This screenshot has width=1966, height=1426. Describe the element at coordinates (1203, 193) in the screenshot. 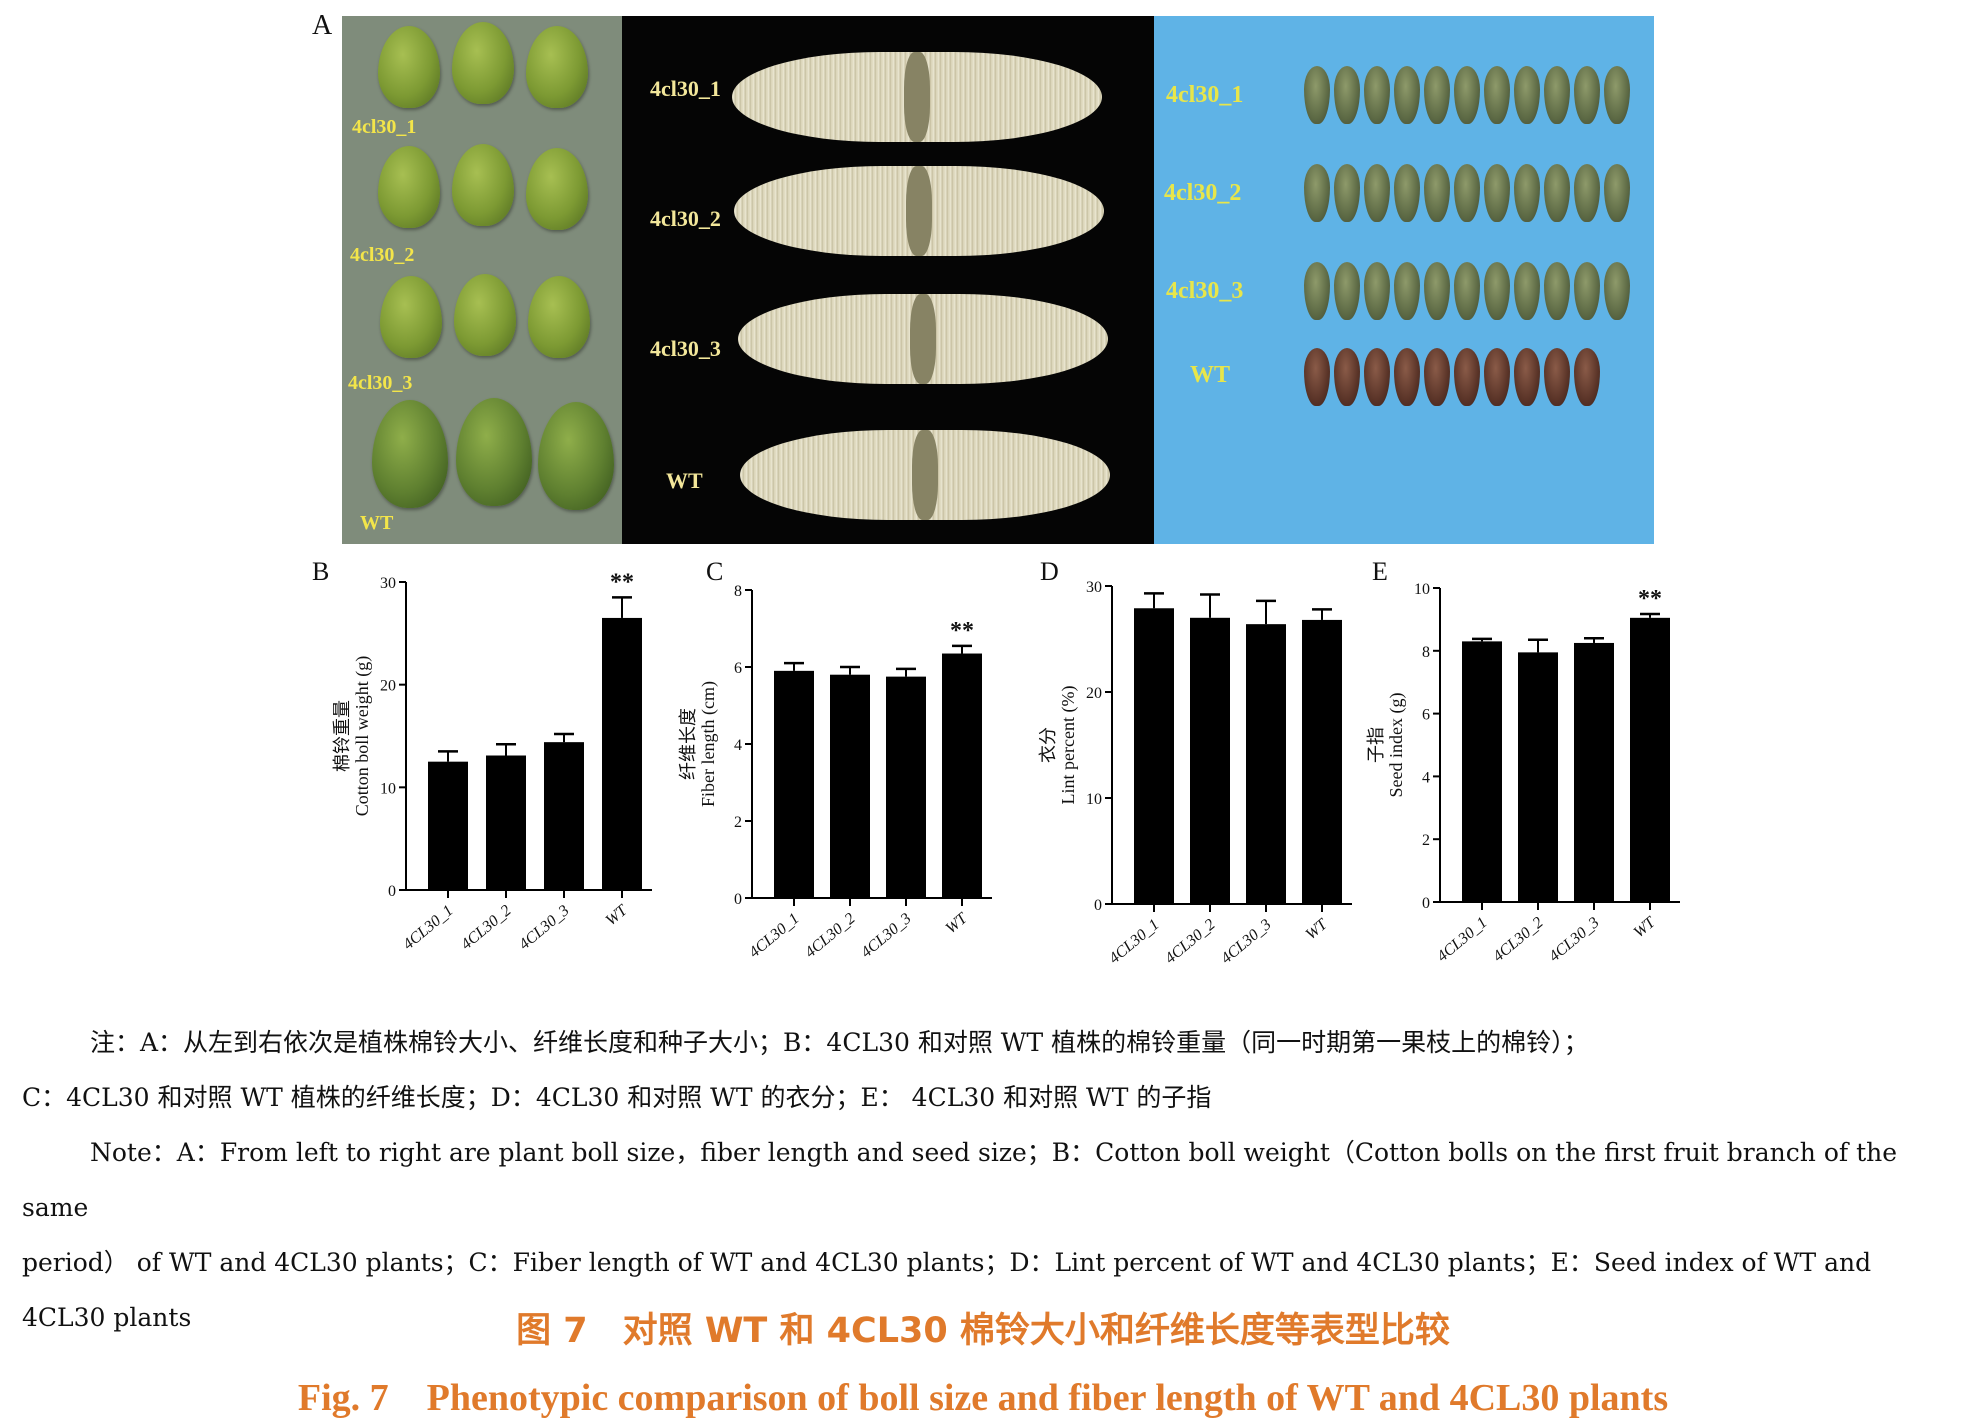

I see `seed-label-2: 4cl30_2` at that location.